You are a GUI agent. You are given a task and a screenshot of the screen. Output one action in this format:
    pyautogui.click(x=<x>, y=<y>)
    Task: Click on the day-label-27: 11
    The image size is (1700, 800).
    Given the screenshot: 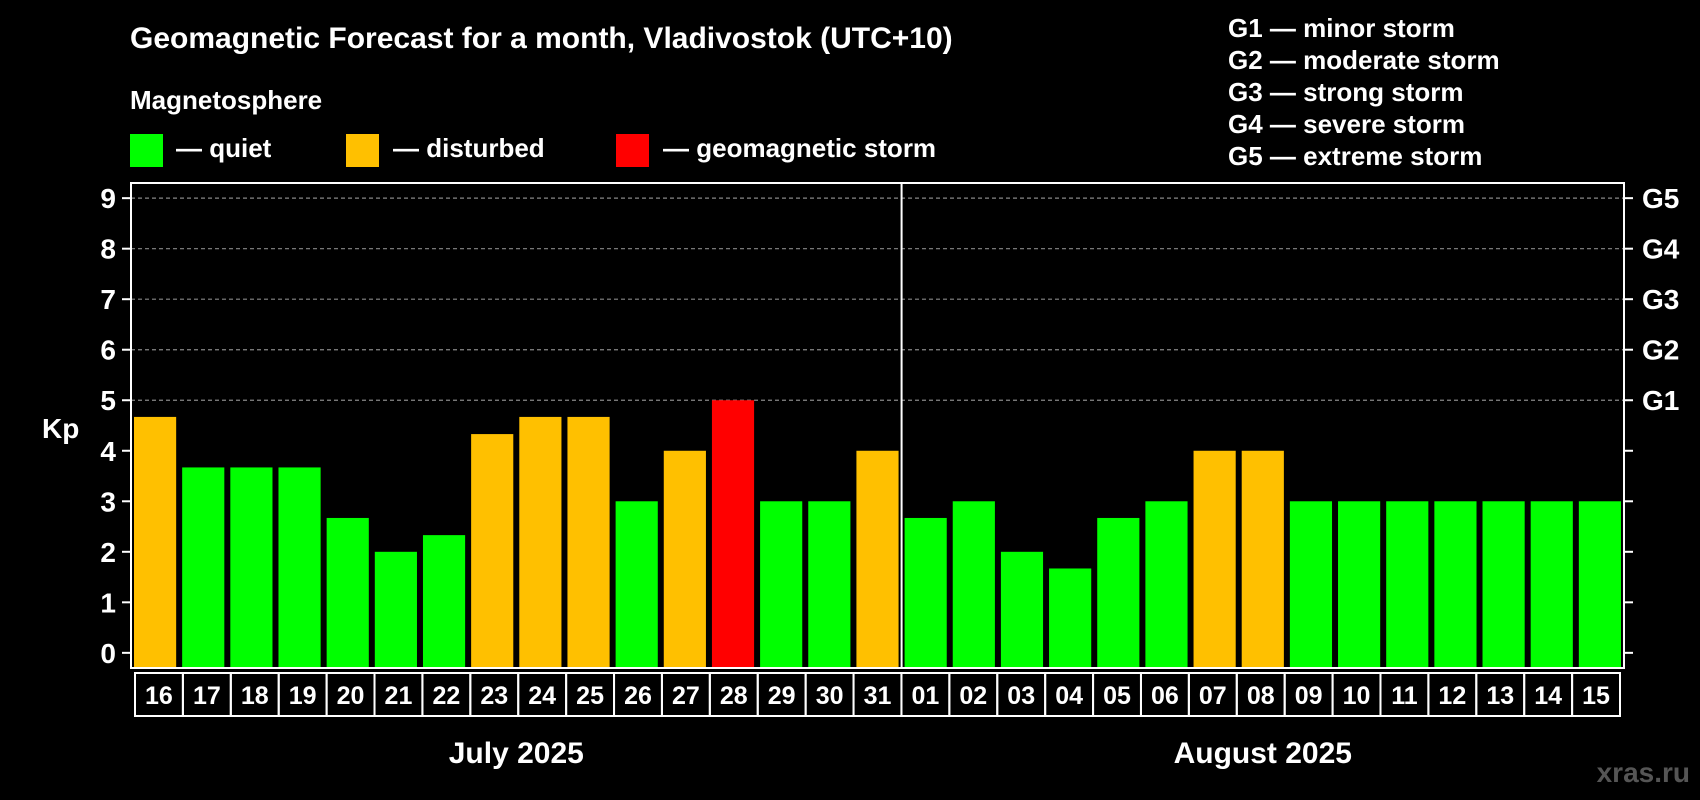 What is the action you would take?
    pyautogui.click(x=1404, y=696)
    